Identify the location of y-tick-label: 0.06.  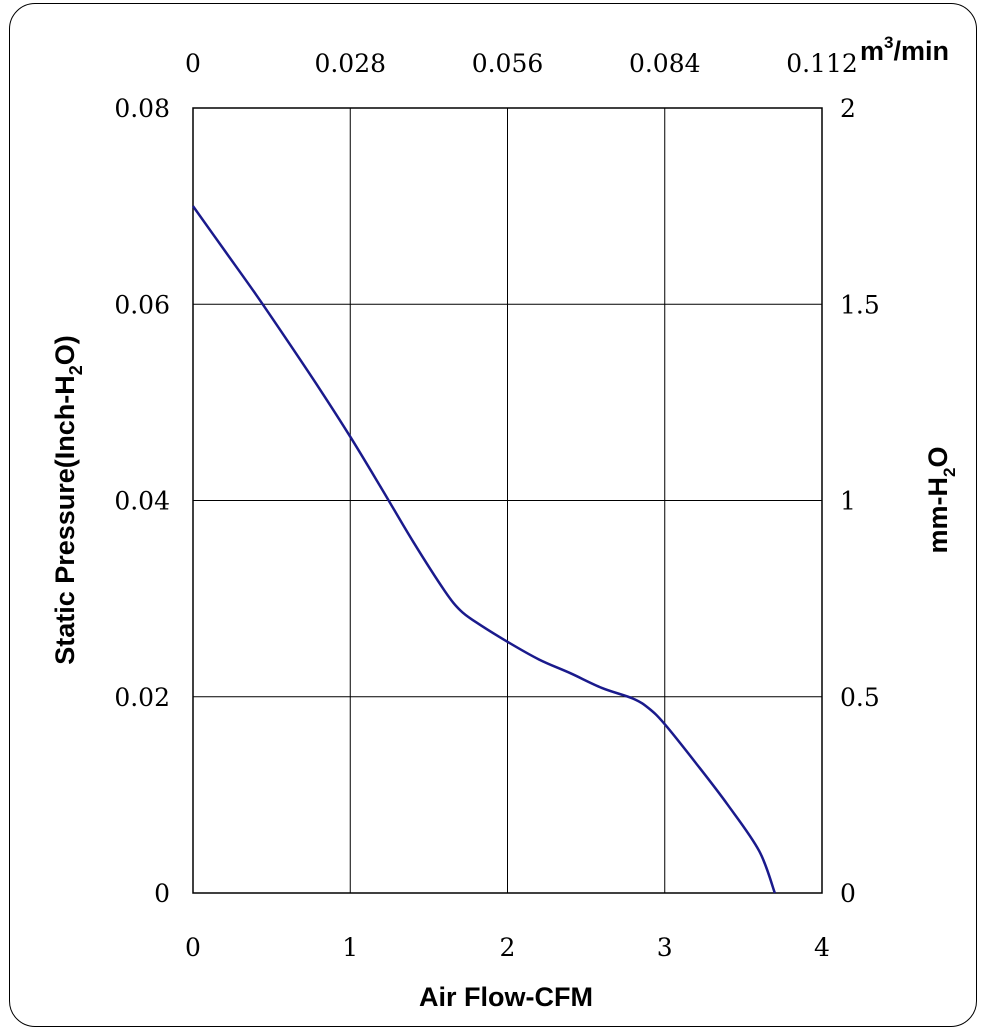
(142, 304).